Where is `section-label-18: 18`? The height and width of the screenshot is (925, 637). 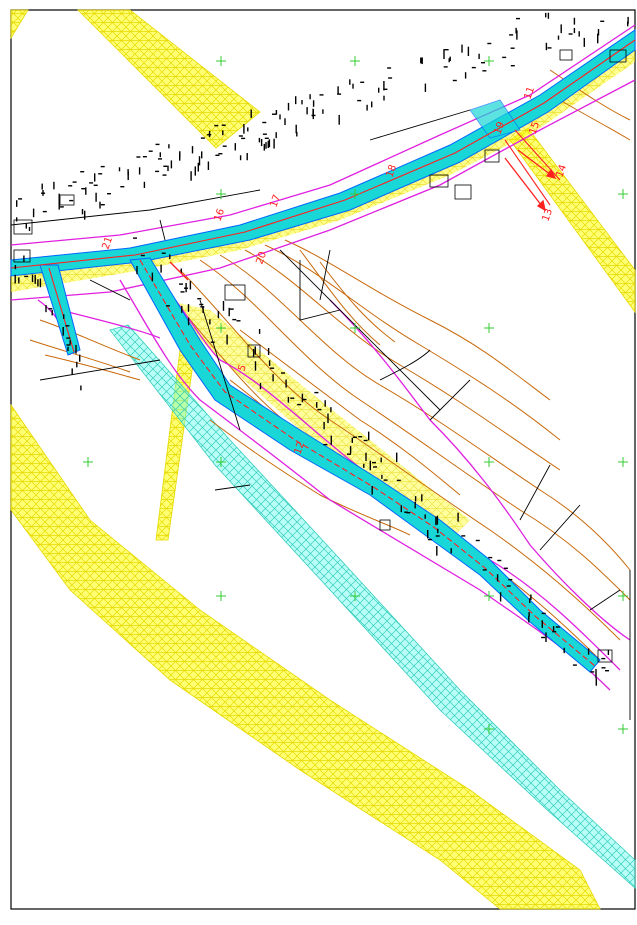
section-label-18: 18 is located at coordinates (391, 171).